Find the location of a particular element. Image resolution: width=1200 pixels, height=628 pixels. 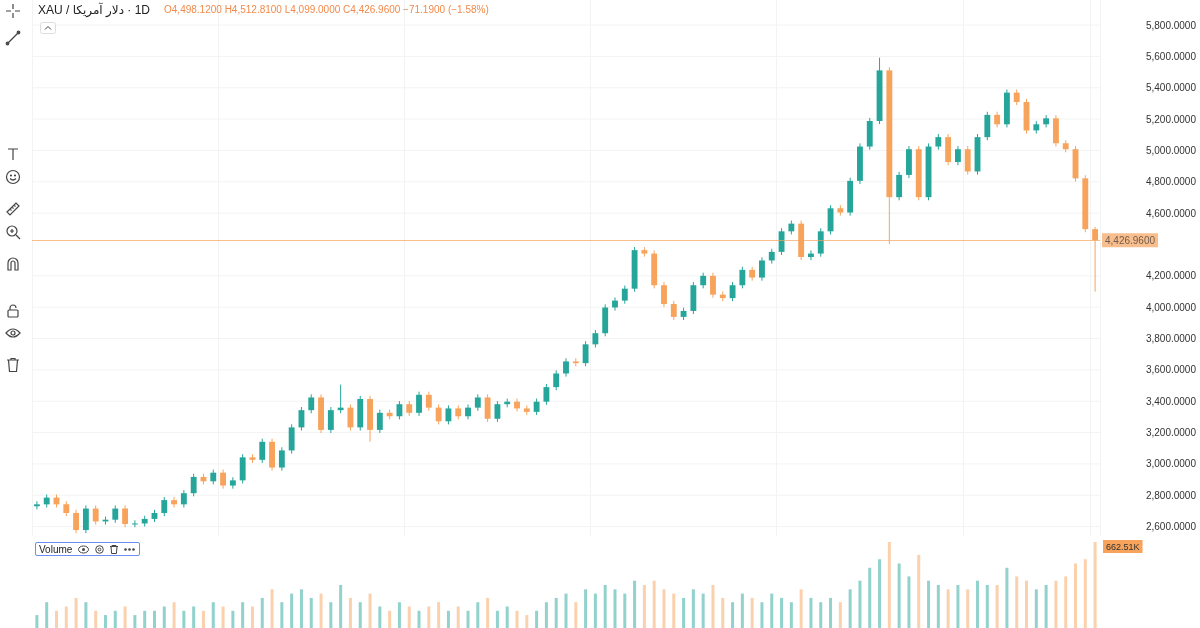

y-tick-label: 2,800.0000 is located at coordinates (1171, 495).